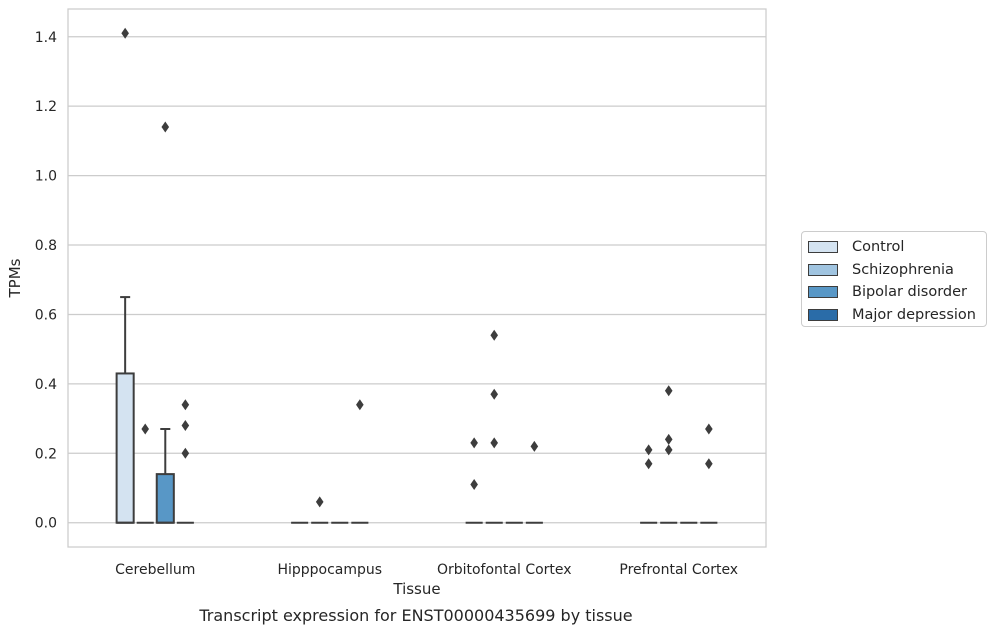  Describe the element at coordinates (46, 177) in the screenshot. I see `y-tick-label: 1.0` at that location.